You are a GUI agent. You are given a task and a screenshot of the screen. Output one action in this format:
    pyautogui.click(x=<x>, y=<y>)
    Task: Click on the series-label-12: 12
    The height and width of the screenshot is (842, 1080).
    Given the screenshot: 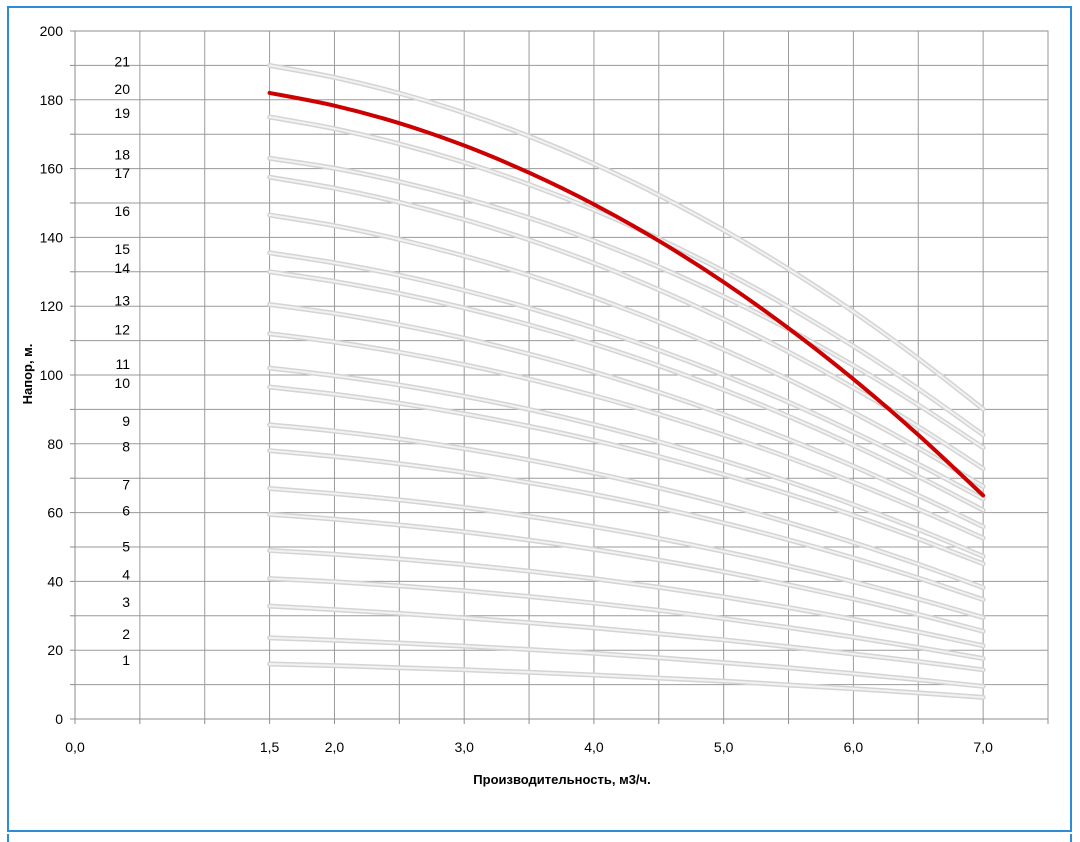 What is the action you would take?
    pyautogui.click(x=122, y=330)
    